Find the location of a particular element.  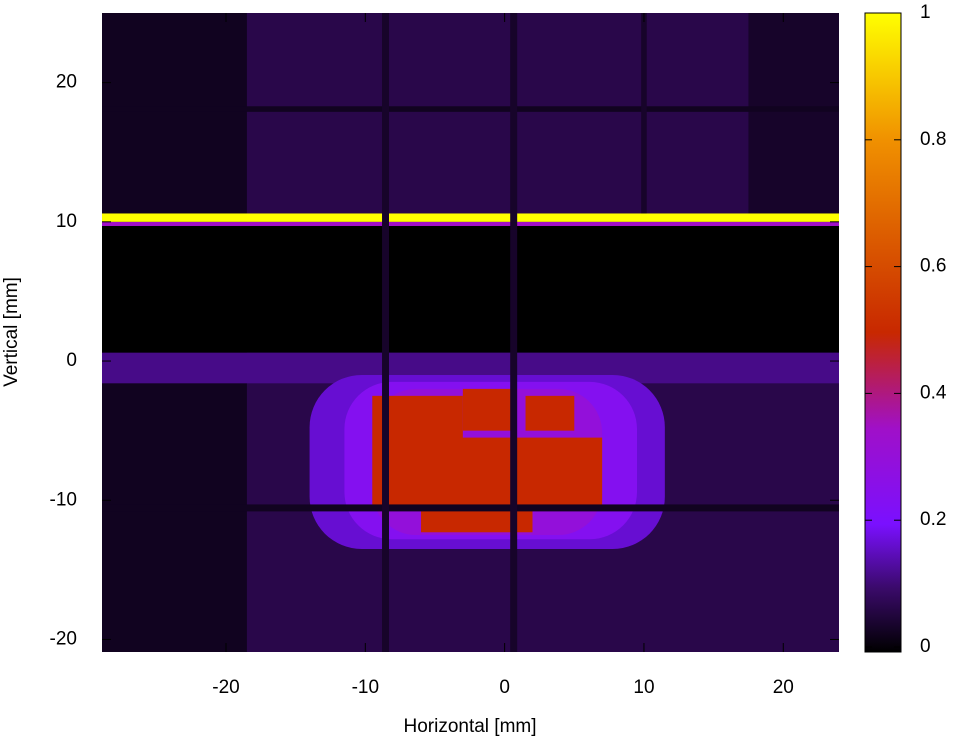

x-tick-label: 0 is located at coordinates (504, 687).